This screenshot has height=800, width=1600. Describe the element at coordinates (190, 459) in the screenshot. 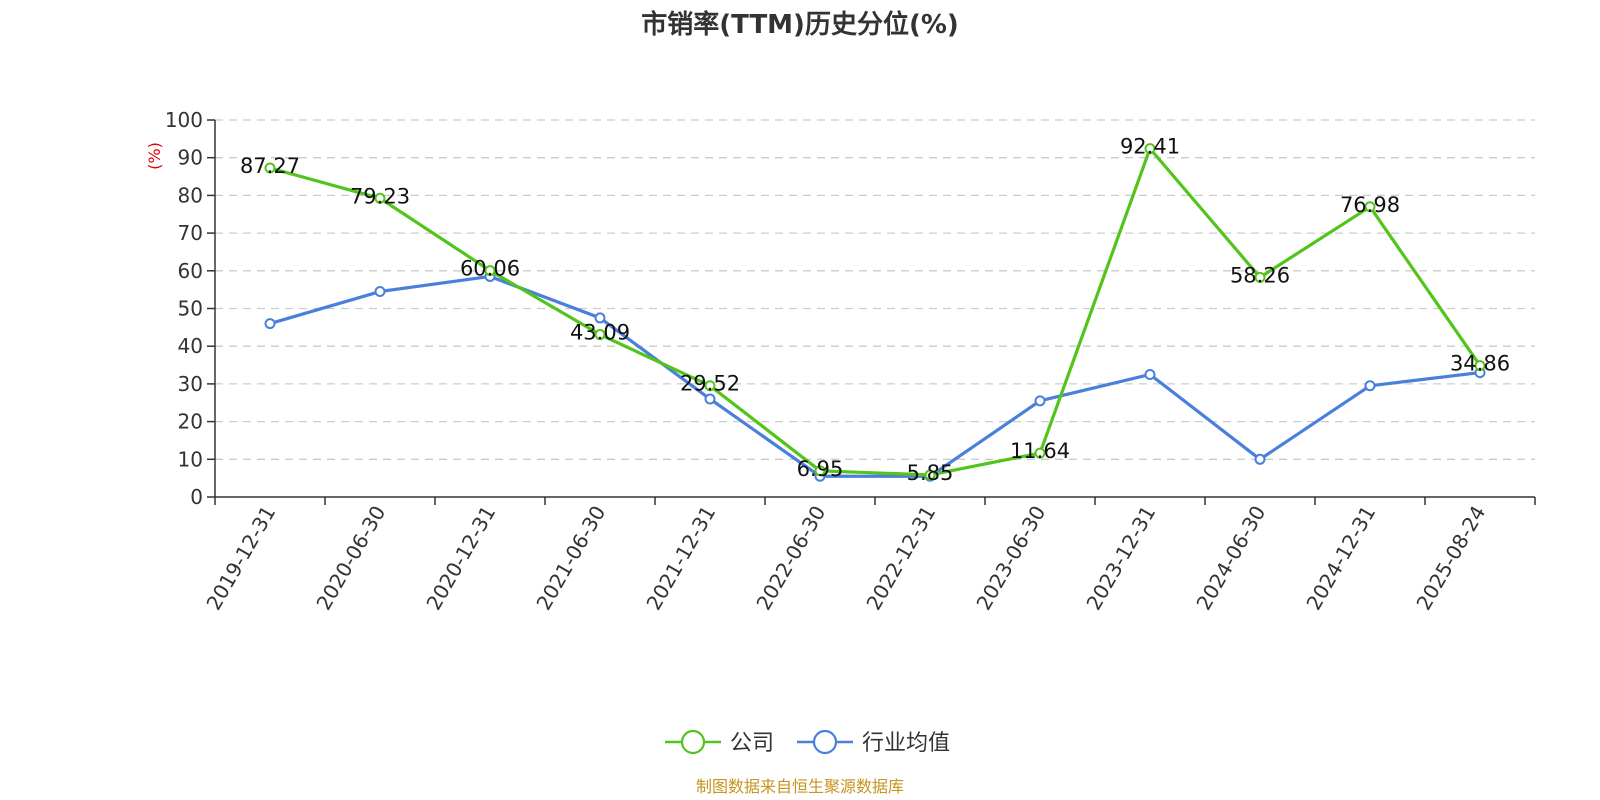

I see `y-tick-label: 10` at that location.